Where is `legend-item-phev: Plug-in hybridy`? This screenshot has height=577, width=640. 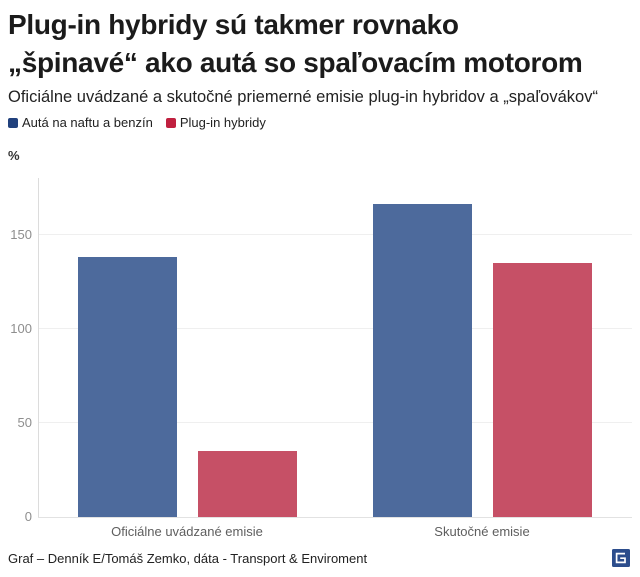 legend-item-phev: Plug-in hybridy is located at coordinates (215, 122).